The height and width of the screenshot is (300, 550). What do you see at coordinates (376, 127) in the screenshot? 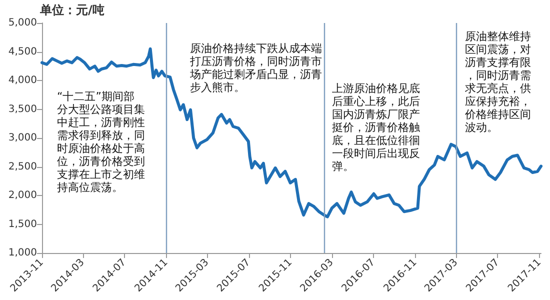
I see `annotation: 上游原油价格见底后重心上移，此后国内沥青炼厂限产挺价，沥青价格触底，且在低位徘徊一段时间后出现反弹。` at bounding box center [376, 127].